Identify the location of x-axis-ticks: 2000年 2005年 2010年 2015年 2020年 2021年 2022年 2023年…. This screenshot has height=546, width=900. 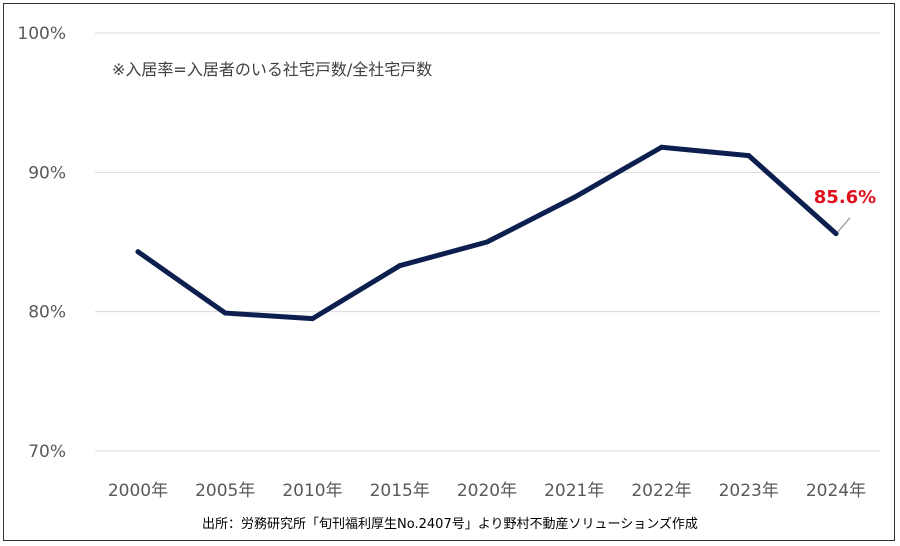
(487, 491).